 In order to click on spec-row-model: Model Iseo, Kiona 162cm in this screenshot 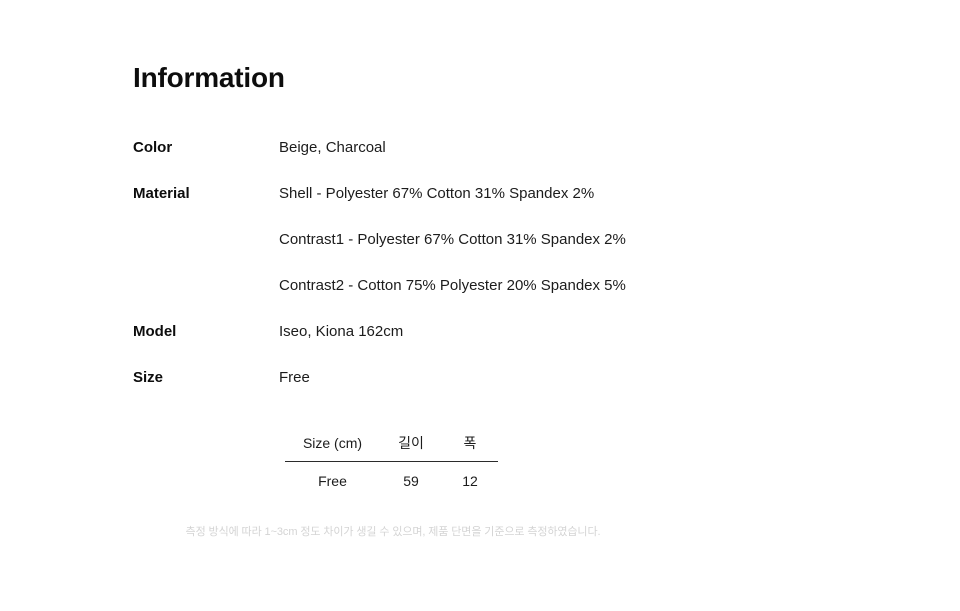, I will do `click(483, 345)`.